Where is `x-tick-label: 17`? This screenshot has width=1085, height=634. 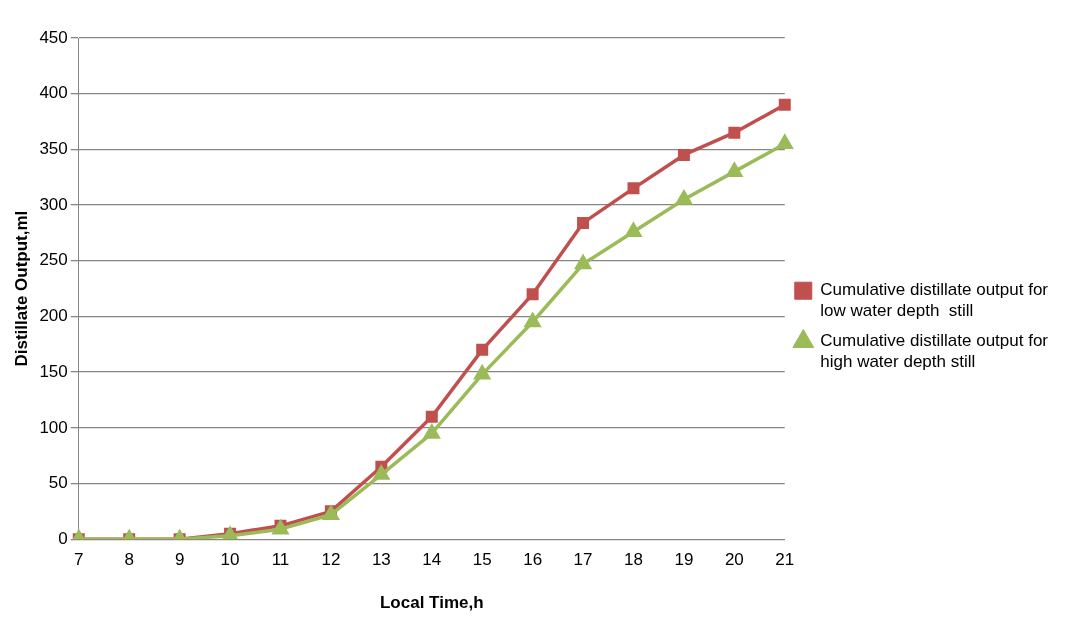 x-tick-label: 17 is located at coordinates (583, 560).